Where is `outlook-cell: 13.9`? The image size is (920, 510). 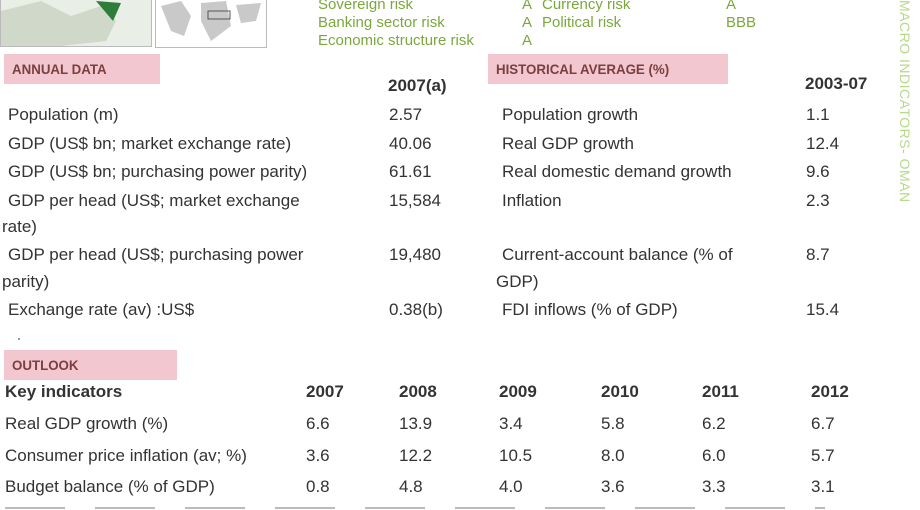
outlook-cell: 13.9 is located at coordinates (416, 423).